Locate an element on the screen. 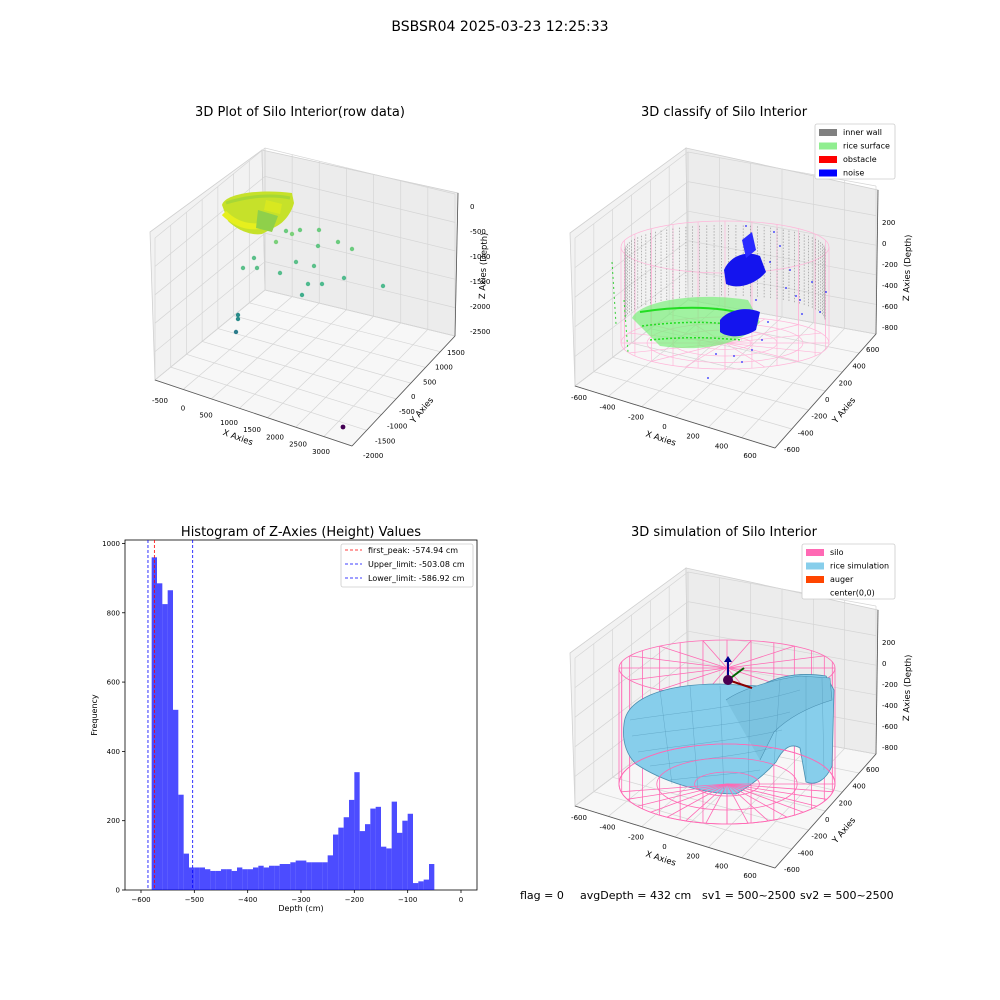 Image resolution: width=1000 pixels, height=1000 pixels. raw-plot-title: 3D Plot of Silo Interior(row data) is located at coordinates (300, 112).